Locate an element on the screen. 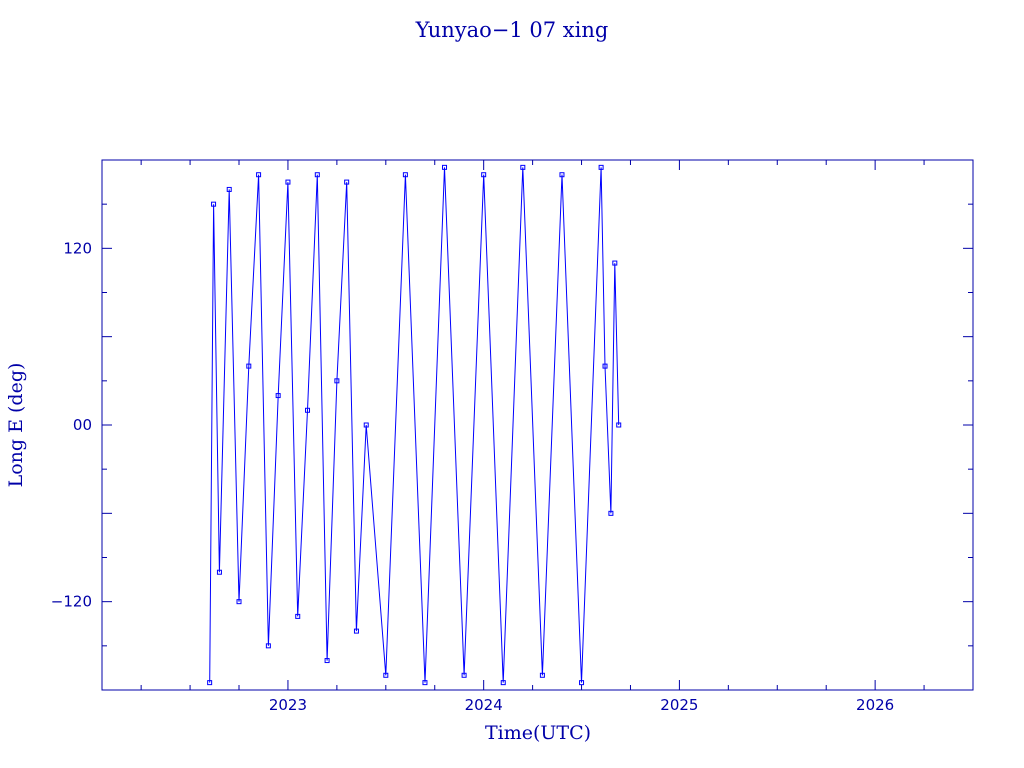  x-tick-label: 2023 is located at coordinates (288, 705).